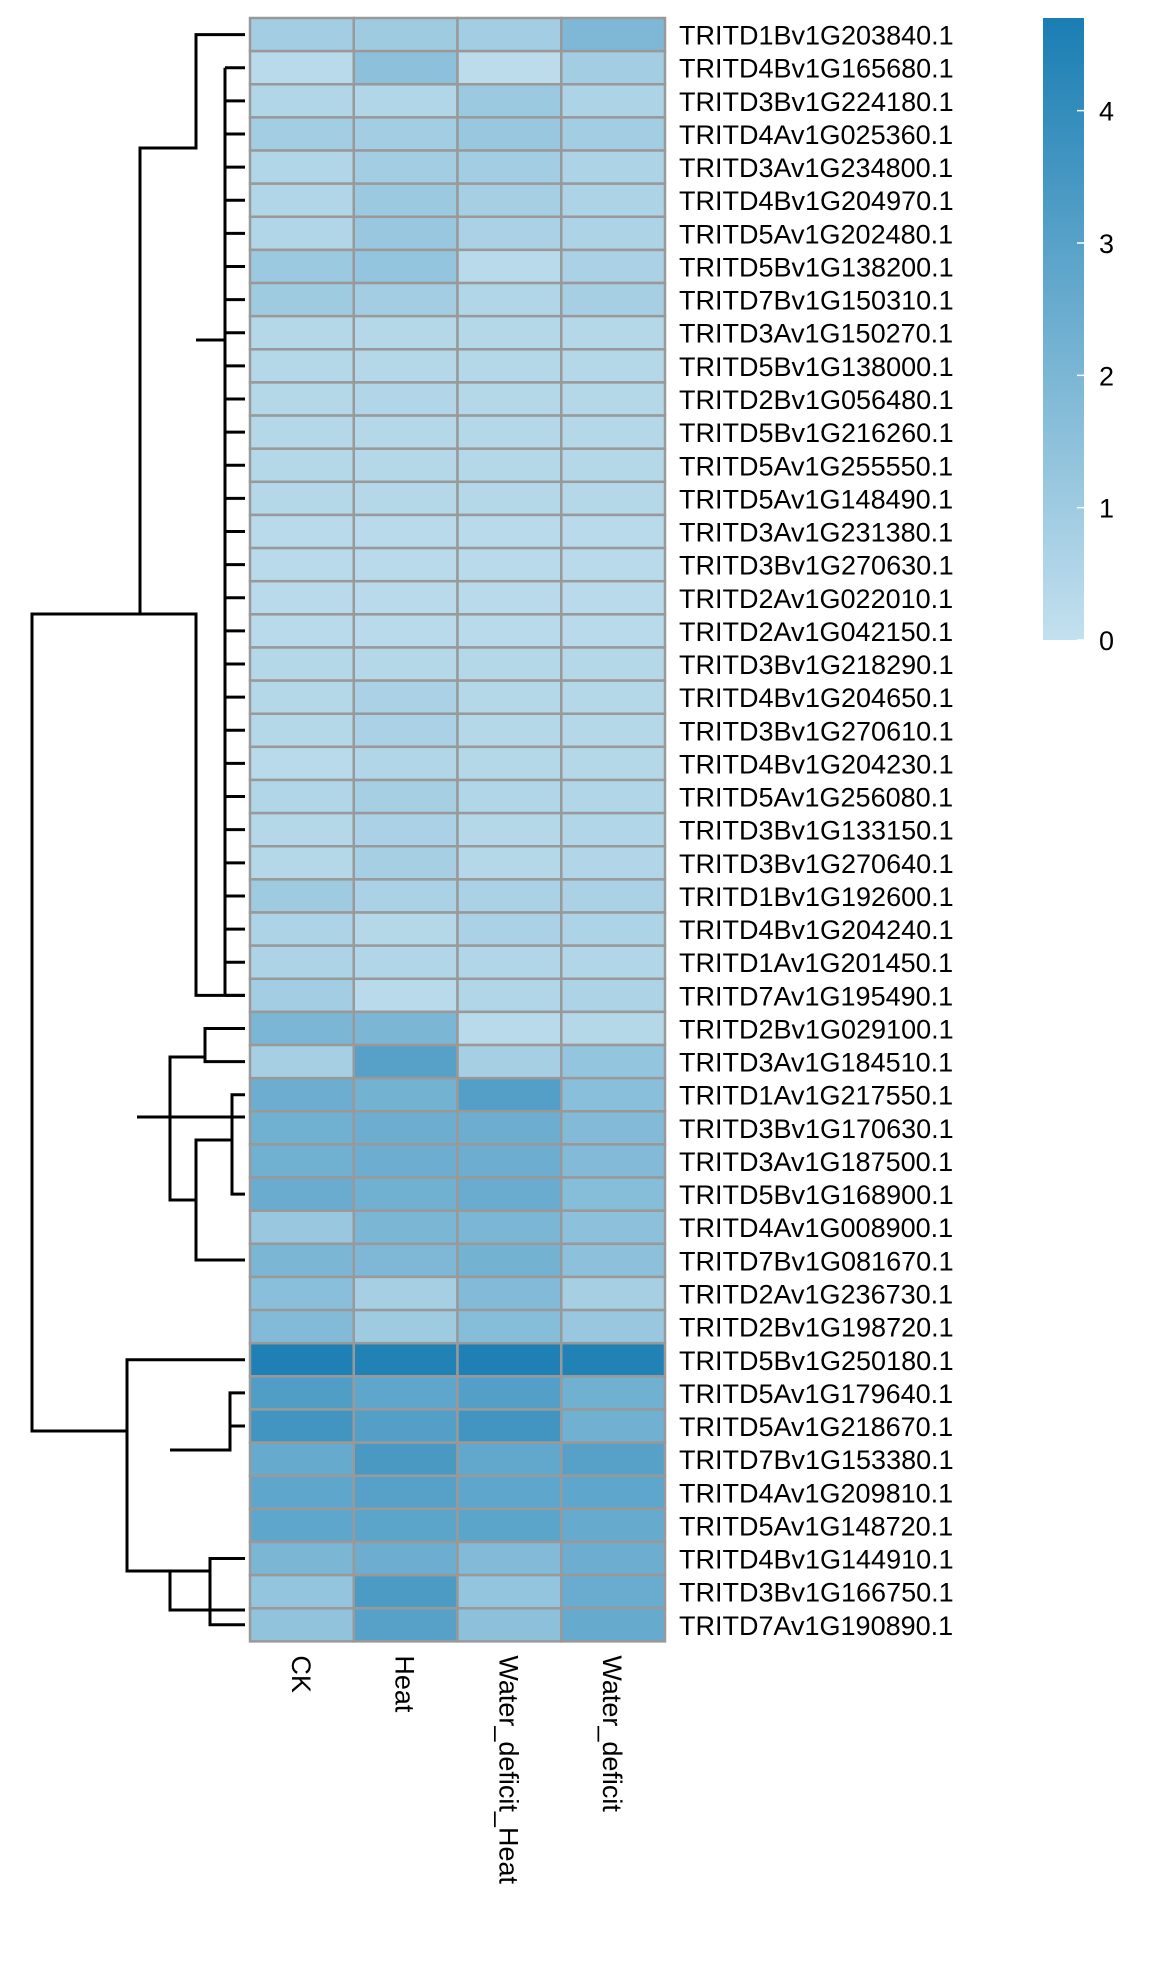  I want to click on row-label: TRITD3Av1G150270.1, so click(816, 334).